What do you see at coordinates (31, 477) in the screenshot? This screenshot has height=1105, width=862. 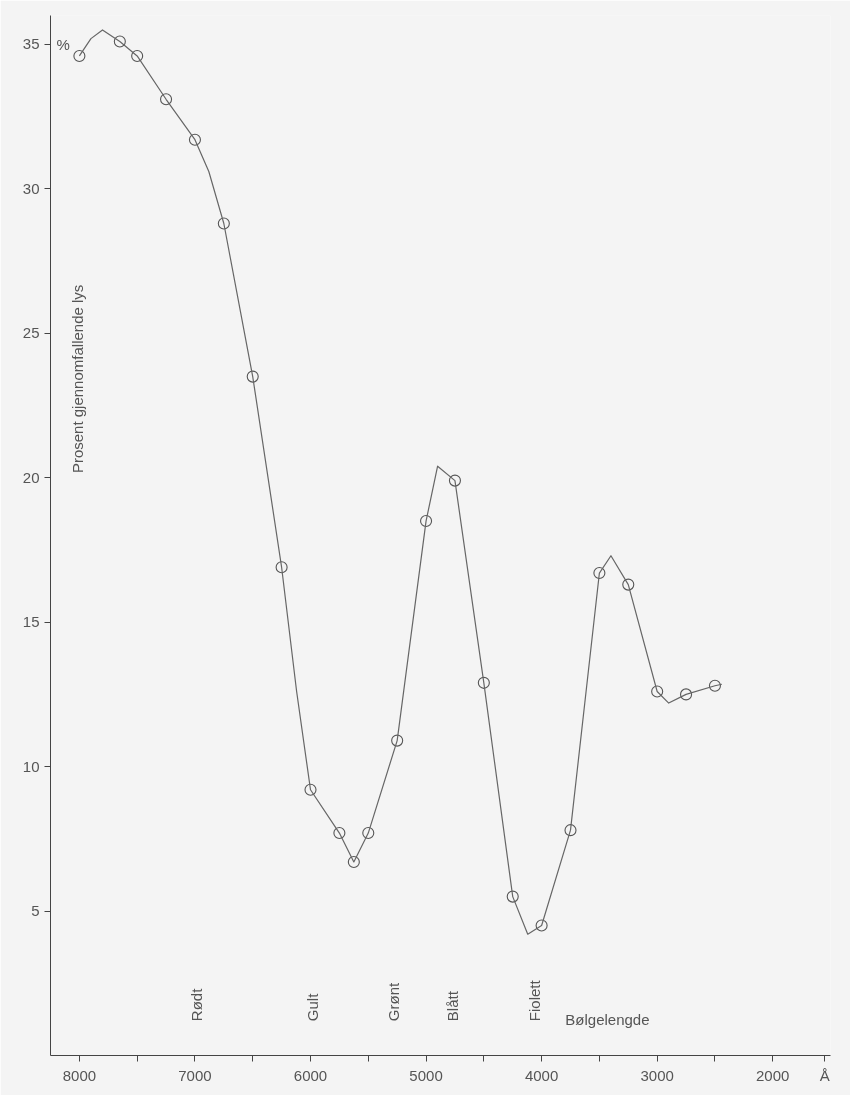 I see `y-tick-label: 20` at bounding box center [31, 477].